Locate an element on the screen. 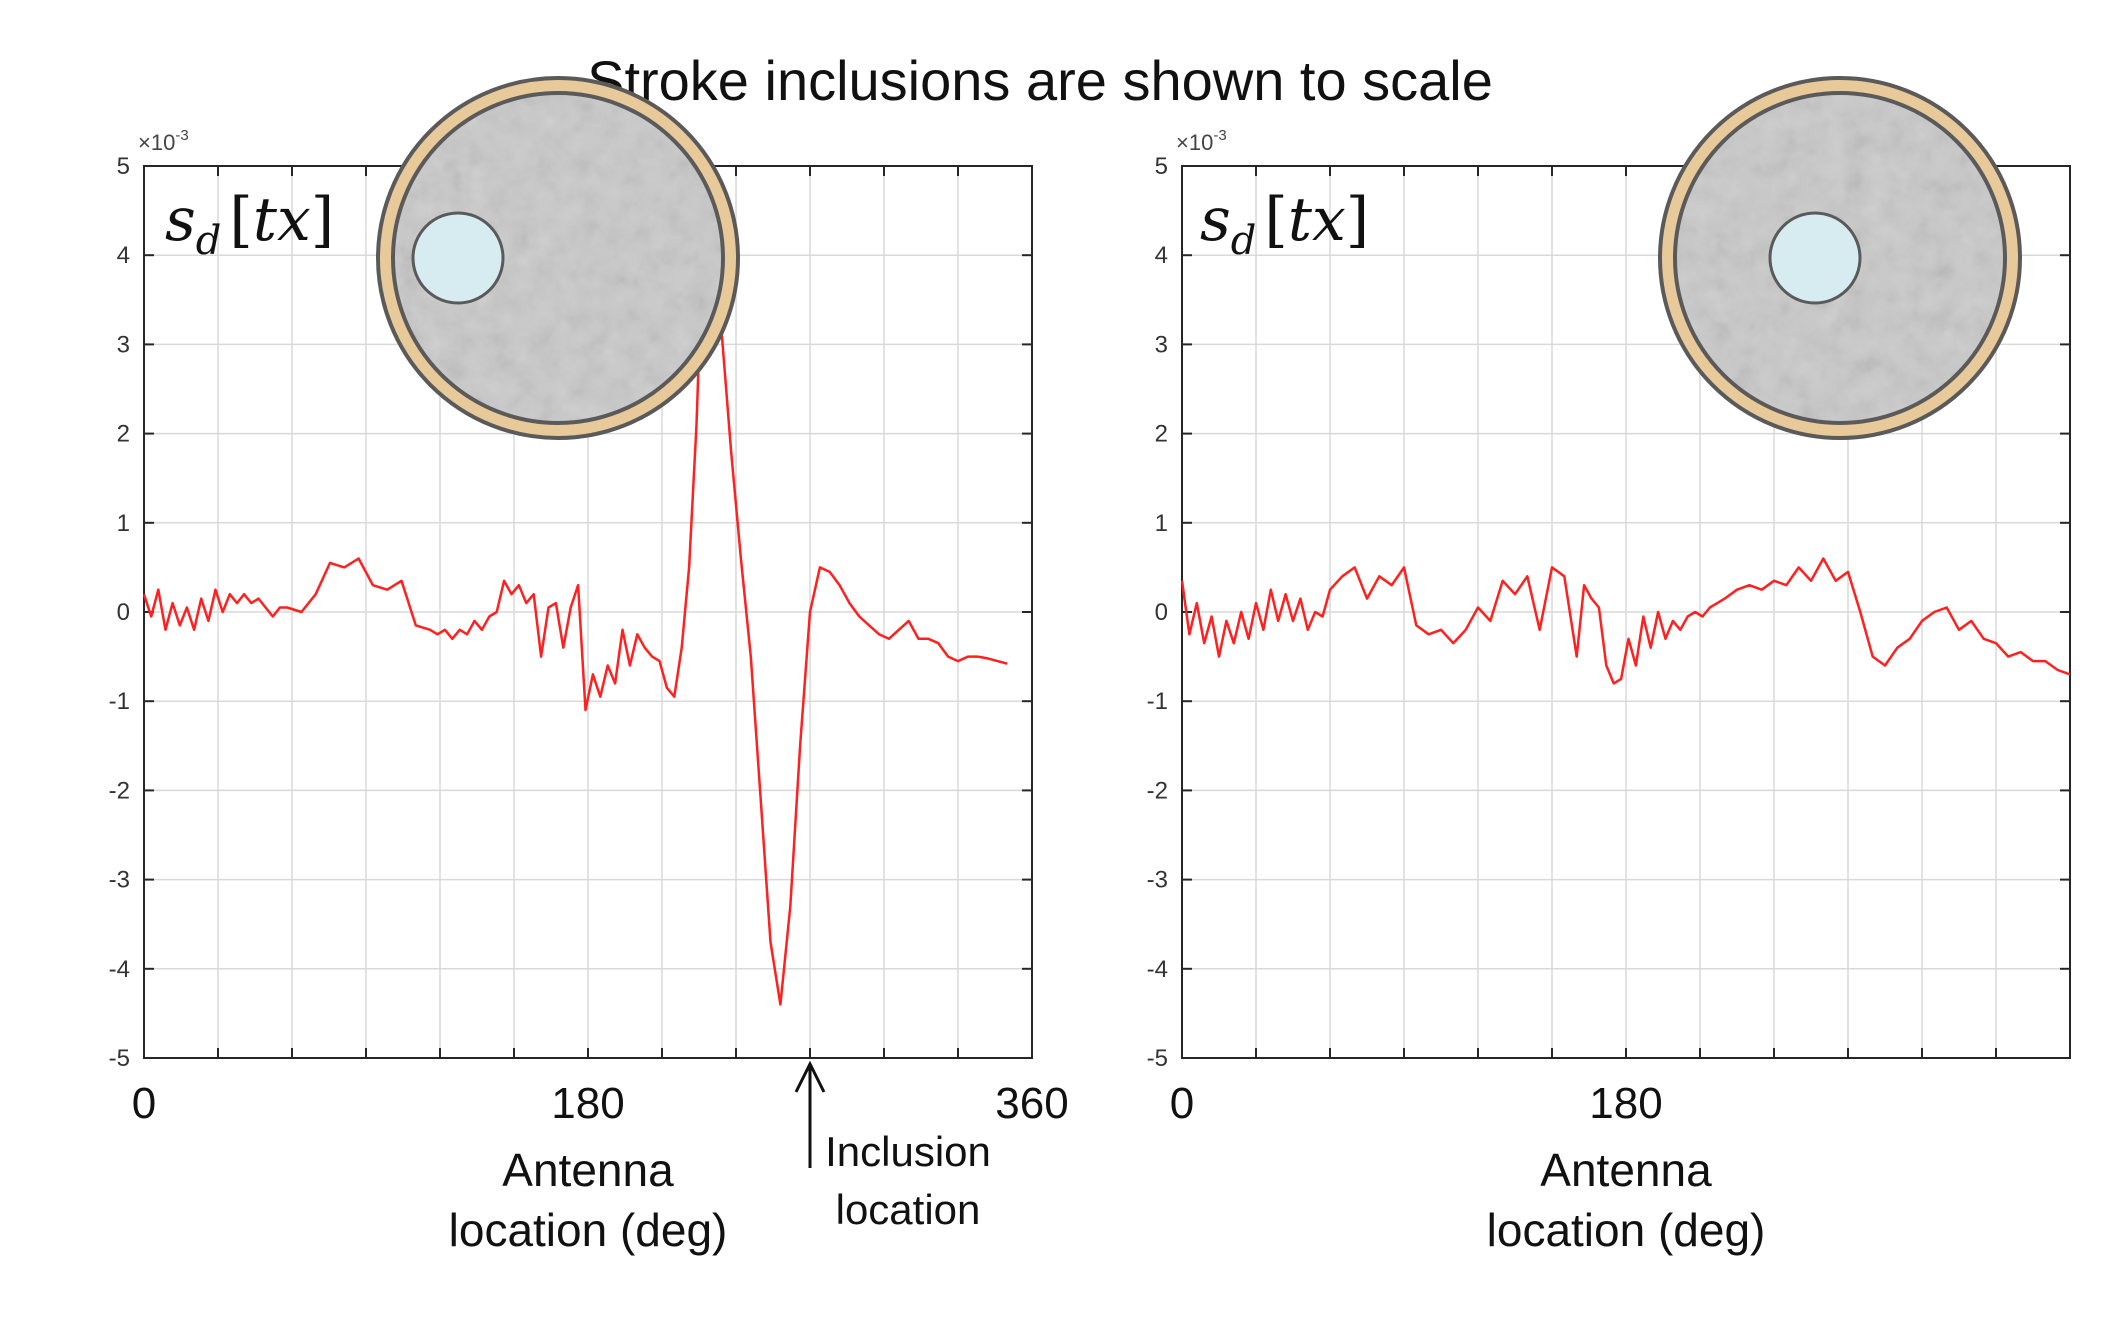 The height and width of the screenshot is (1320, 2128). figure-title: Stroke inclusions are shown to scale is located at coordinates (1040, 80).